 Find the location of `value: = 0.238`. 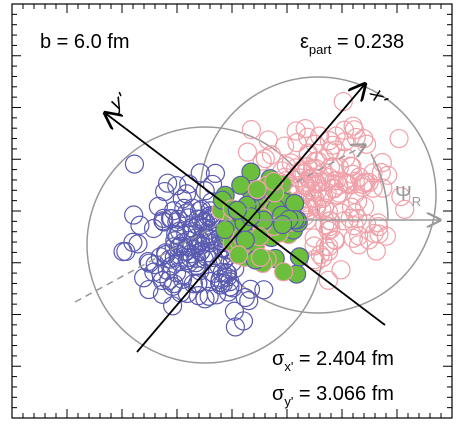

value: = 0.238 is located at coordinates (367, 42).